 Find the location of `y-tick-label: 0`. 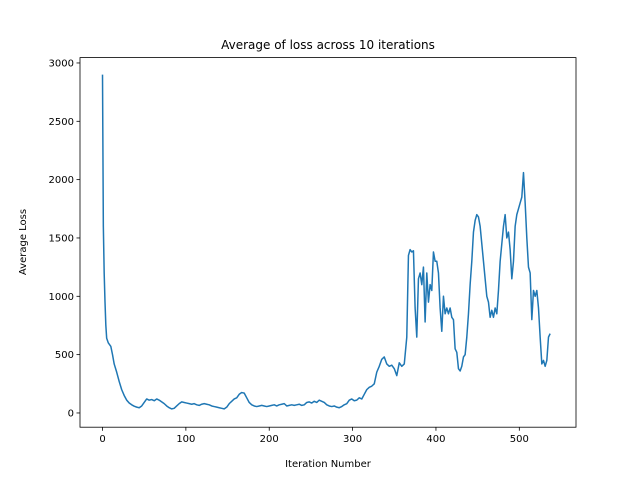

y-tick-label: 0 is located at coordinates (71, 413).